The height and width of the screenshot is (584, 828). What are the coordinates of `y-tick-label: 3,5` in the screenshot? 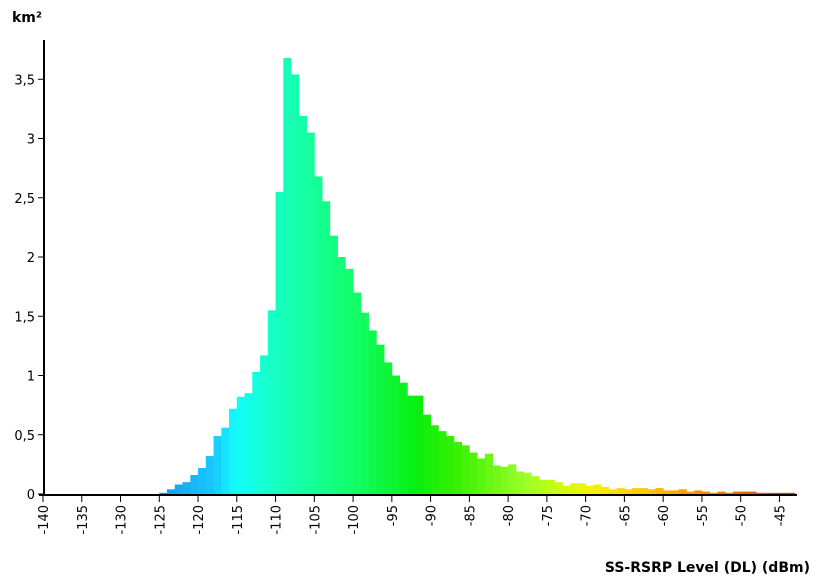 It's located at (24, 80).